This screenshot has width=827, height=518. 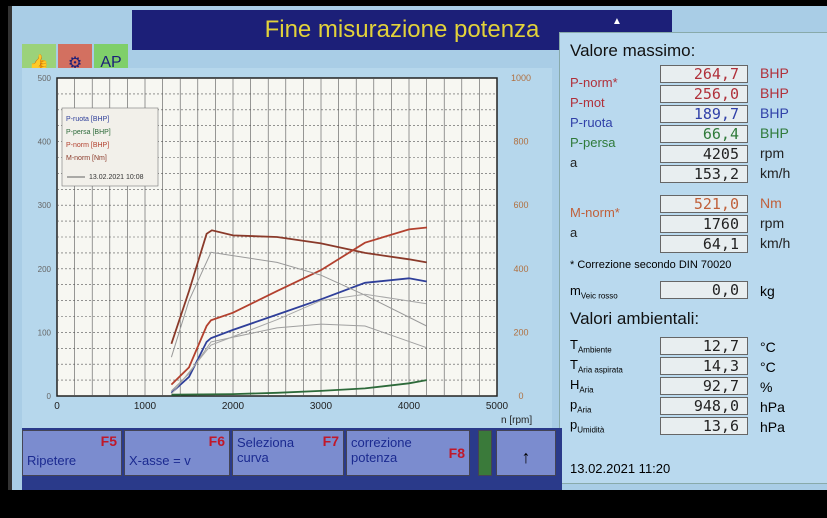 What do you see at coordinates (321, 406) in the screenshot?
I see `x-tick-label: 3000` at bounding box center [321, 406].